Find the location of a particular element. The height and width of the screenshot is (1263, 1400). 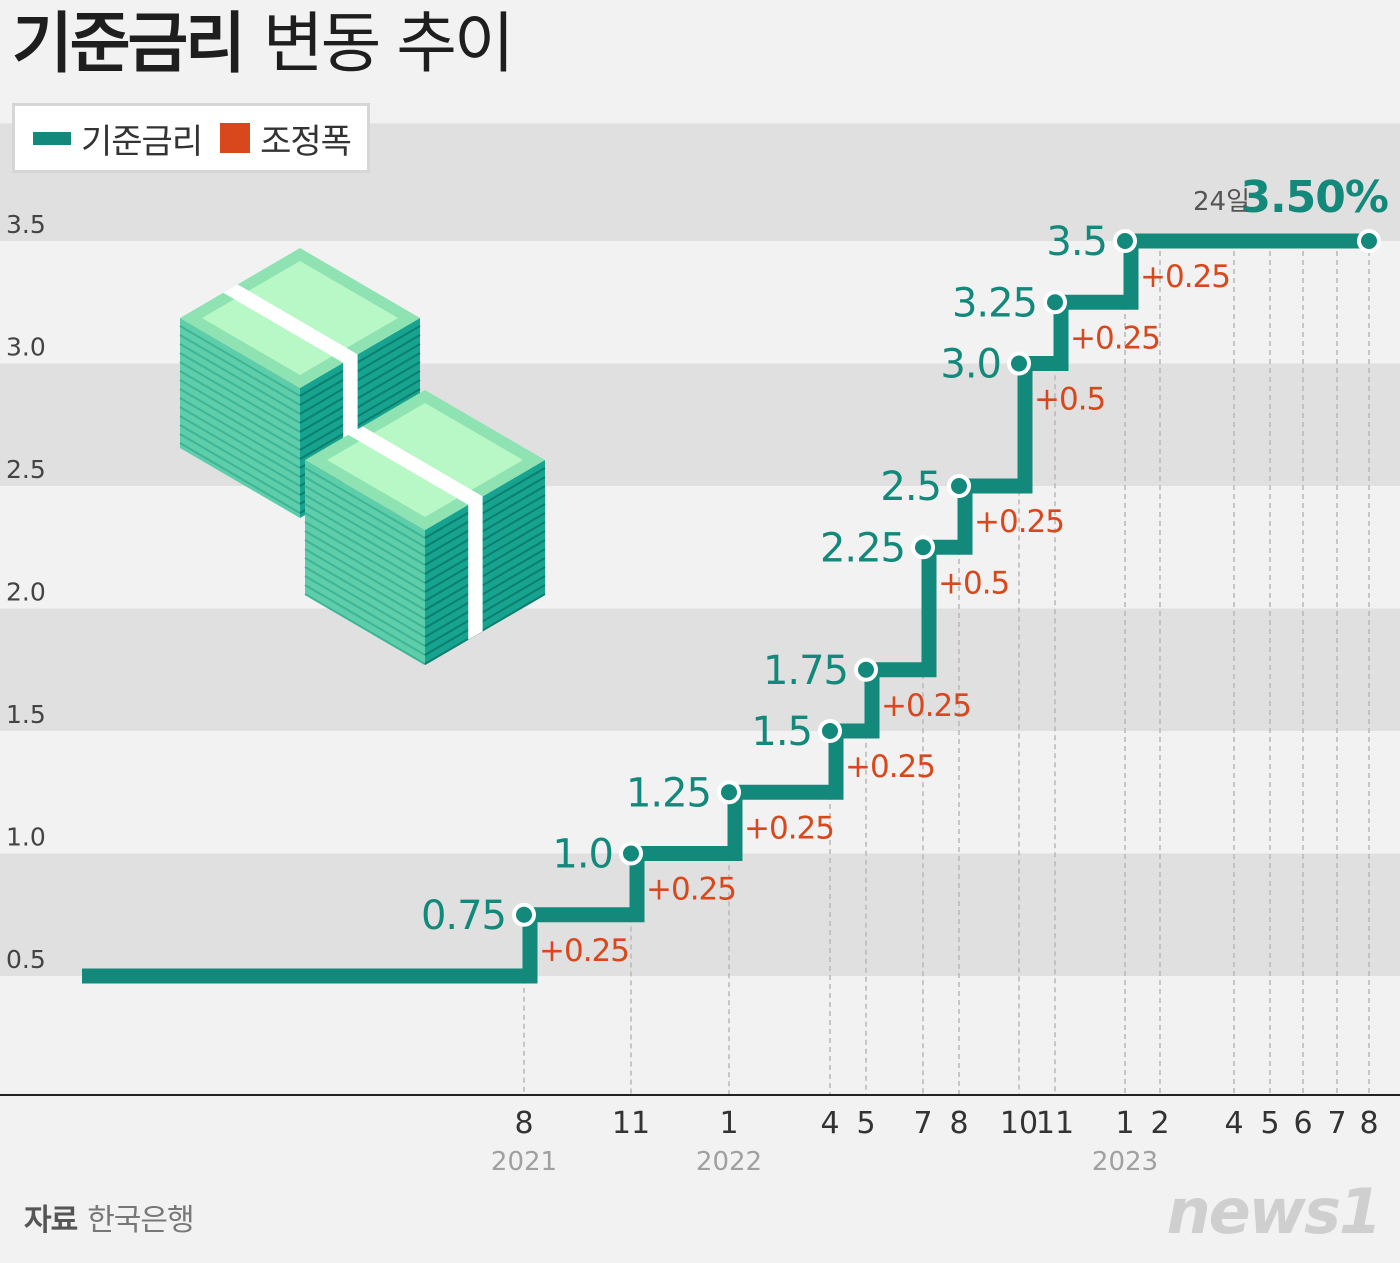

legend: 기준금리 조정폭 is located at coordinates (191, 138).